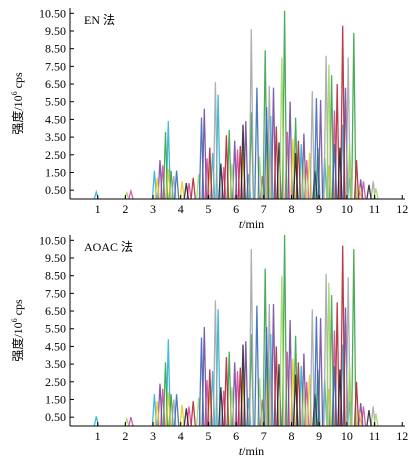 The width and height of the screenshot is (417, 459). Describe the element at coordinates (17, 341) in the screenshot. I see `y-axis-prefix: 强度/10` at that location.